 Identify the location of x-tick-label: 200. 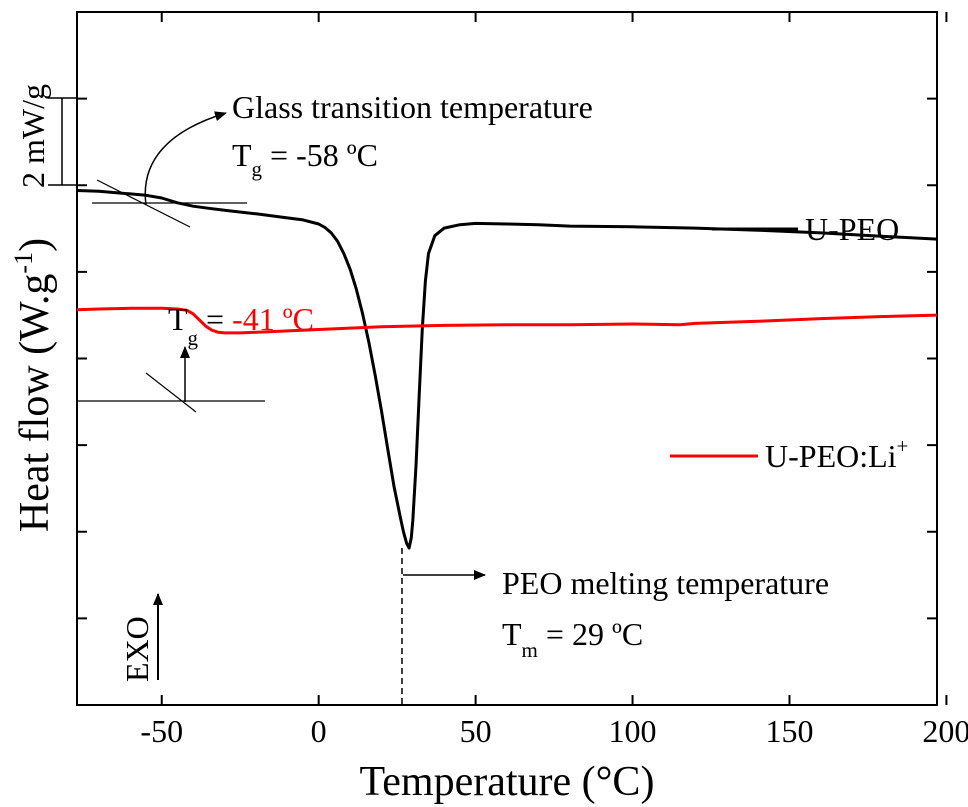
(945, 731).